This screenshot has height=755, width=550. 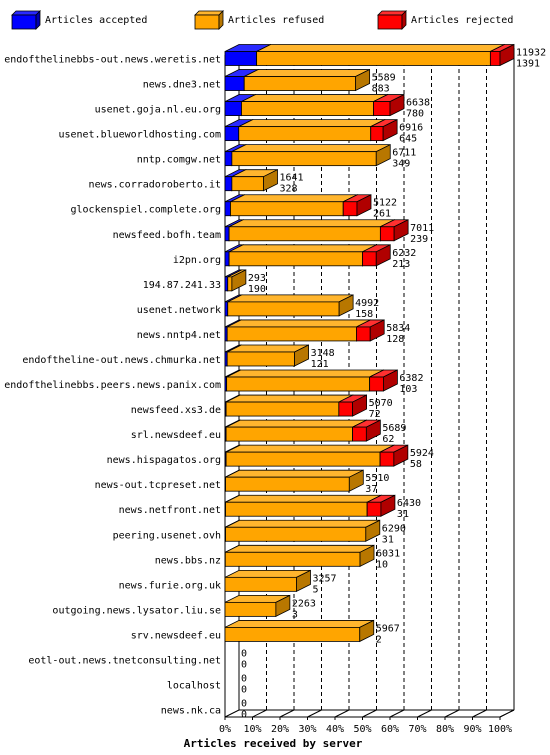 What do you see at coordinates (295, 614) in the screenshot?
I see `value-label-accepted: 3` at bounding box center [295, 614].